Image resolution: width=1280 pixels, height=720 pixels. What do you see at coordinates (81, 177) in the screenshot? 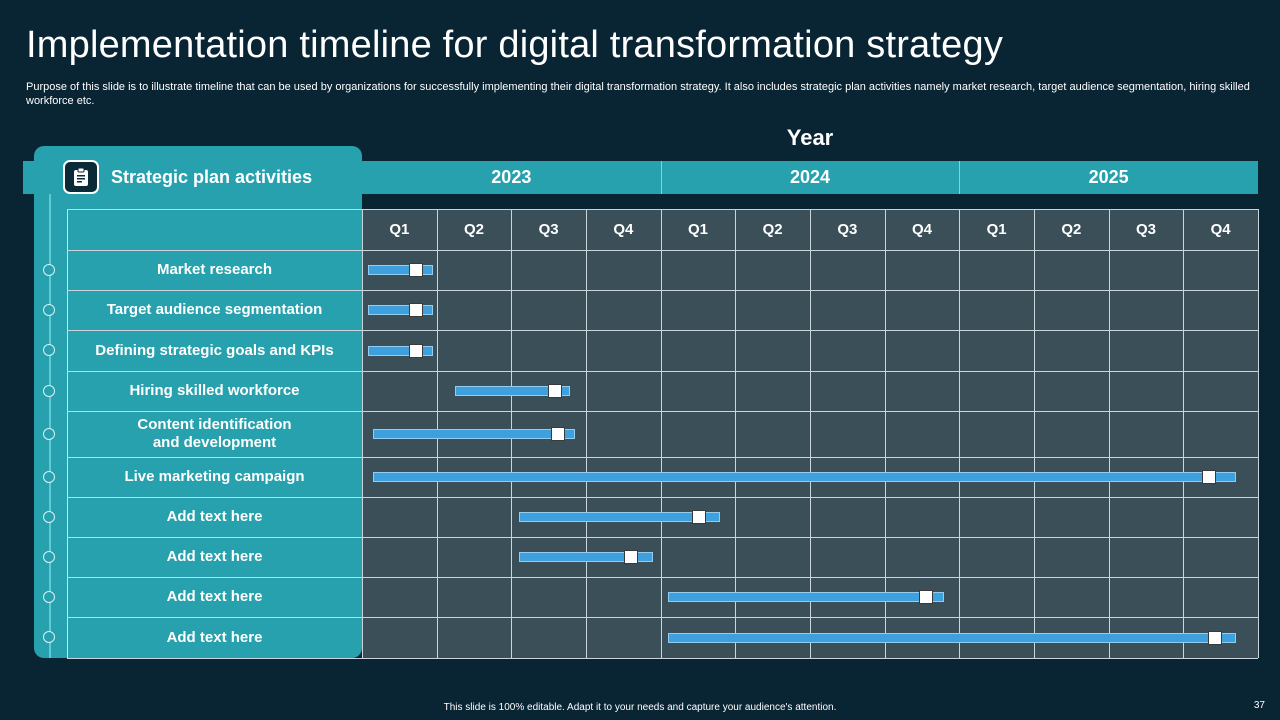
I see `clipboard-icon` at bounding box center [81, 177].